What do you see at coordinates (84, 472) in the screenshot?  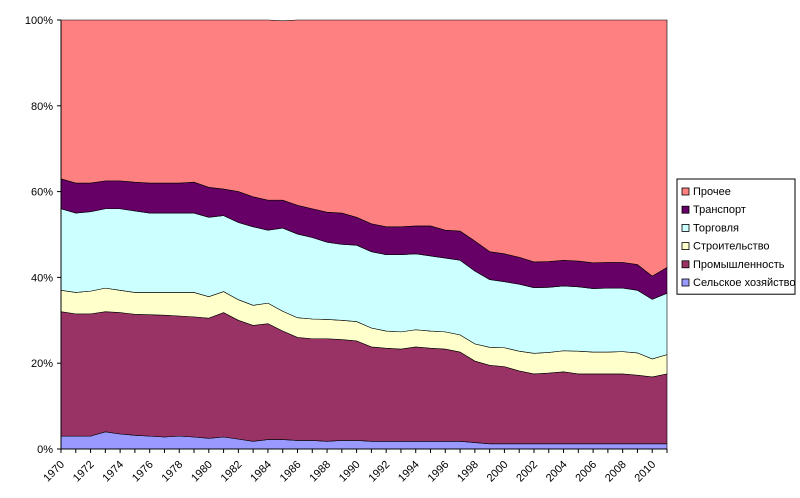 I see `x-tick-label: 1972` at bounding box center [84, 472].